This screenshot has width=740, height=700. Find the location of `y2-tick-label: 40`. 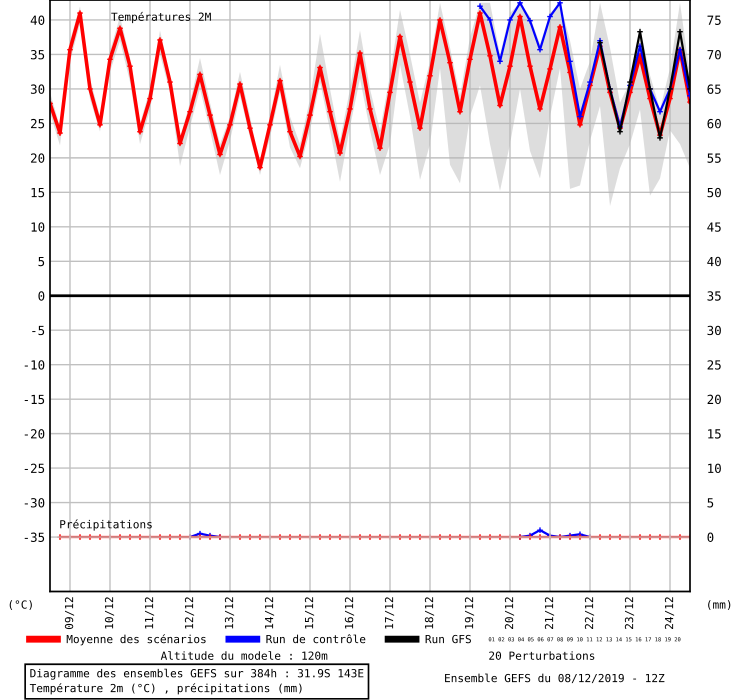

y2-tick-label: 40 is located at coordinates (714, 261).